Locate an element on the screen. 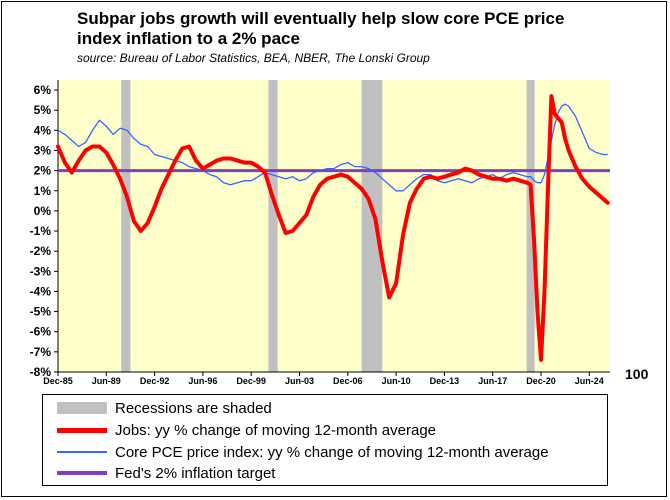  y-tick-label: -4% is located at coordinates (41, 291).